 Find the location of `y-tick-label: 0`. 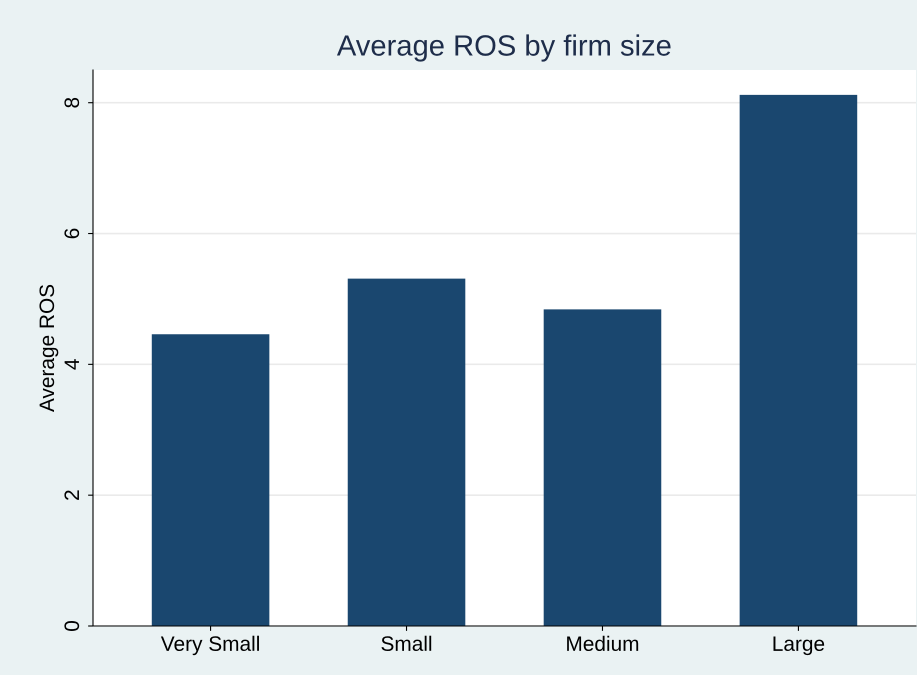

y-tick-label: 0 is located at coordinates (72, 626).